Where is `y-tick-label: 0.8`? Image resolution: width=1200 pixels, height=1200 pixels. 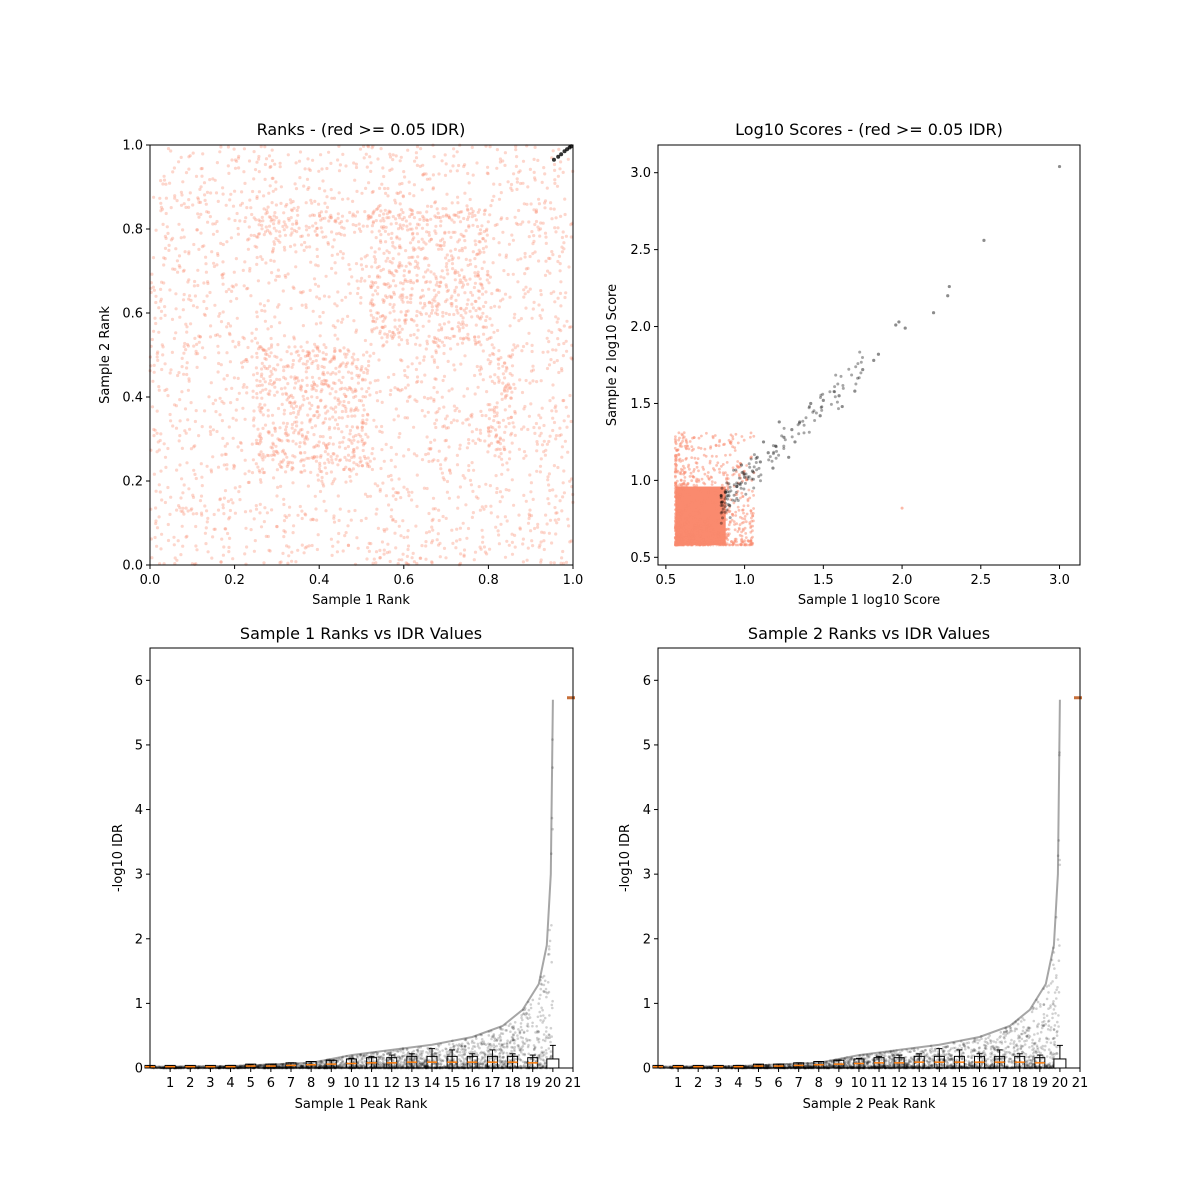 y-tick-label: 0.8 is located at coordinates (132, 230).